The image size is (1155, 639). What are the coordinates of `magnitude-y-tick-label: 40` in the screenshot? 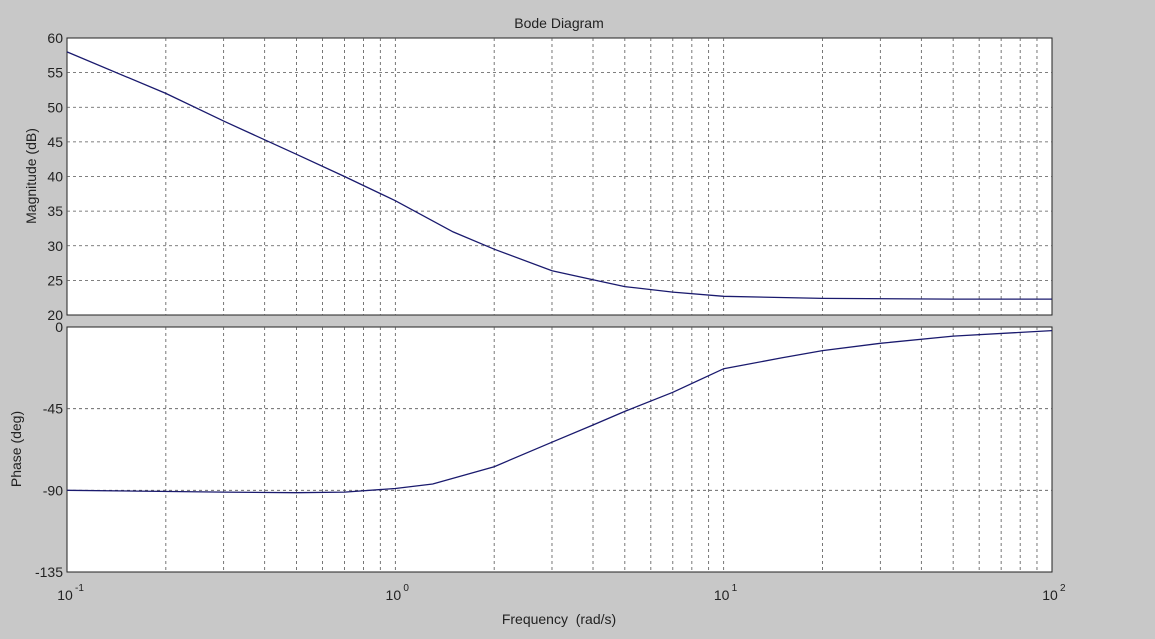 It's located at (55, 177).